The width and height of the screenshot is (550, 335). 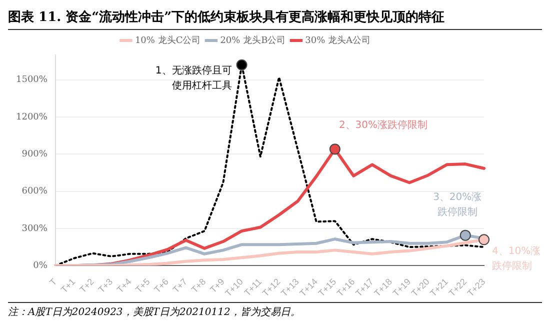 What do you see at coordinates (161, 285) in the screenshot?
I see `x-tick-label: T+6` at bounding box center [161, 285].